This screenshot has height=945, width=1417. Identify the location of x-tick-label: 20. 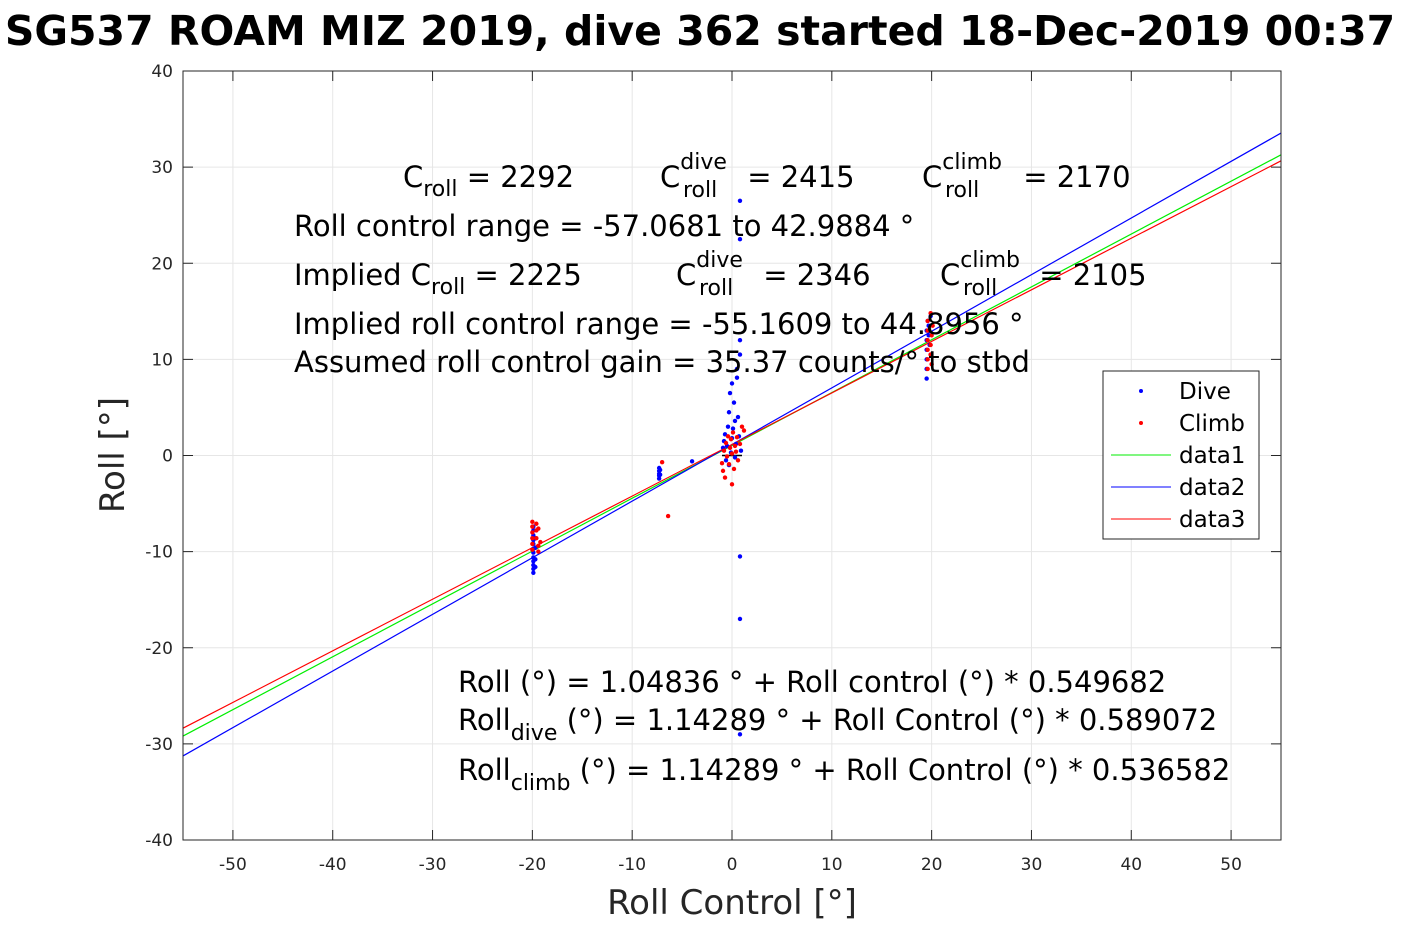
(932, 865).